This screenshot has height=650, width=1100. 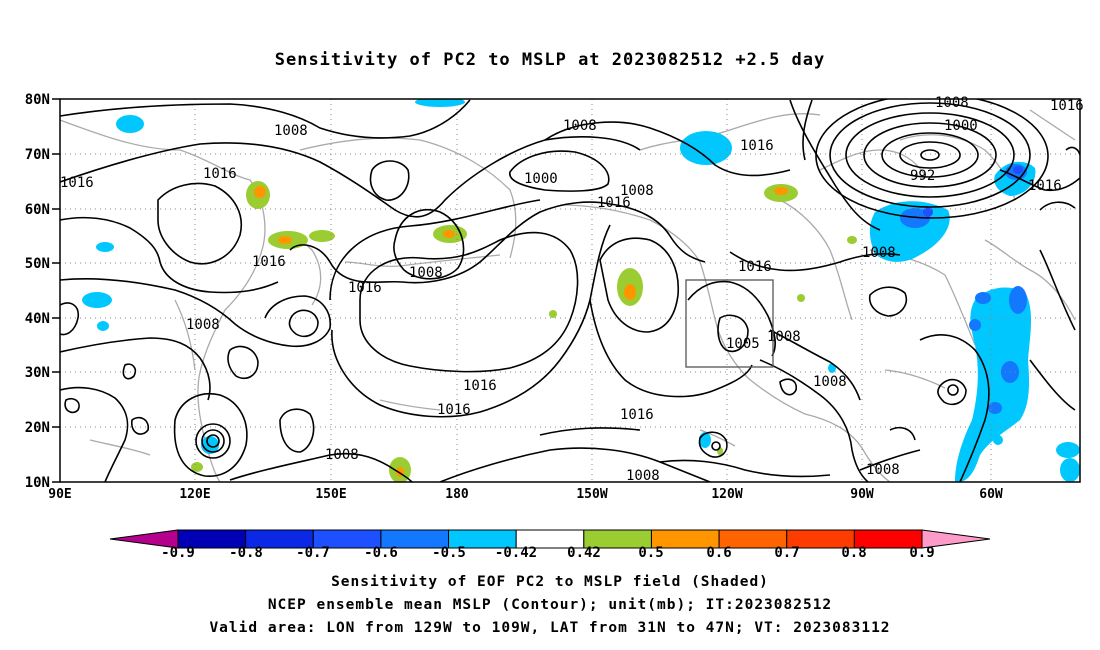 What do you see at coordinates (330, 494) in the screenshot?
I see `lon-label: 150E` at bounding box center [330, 494].